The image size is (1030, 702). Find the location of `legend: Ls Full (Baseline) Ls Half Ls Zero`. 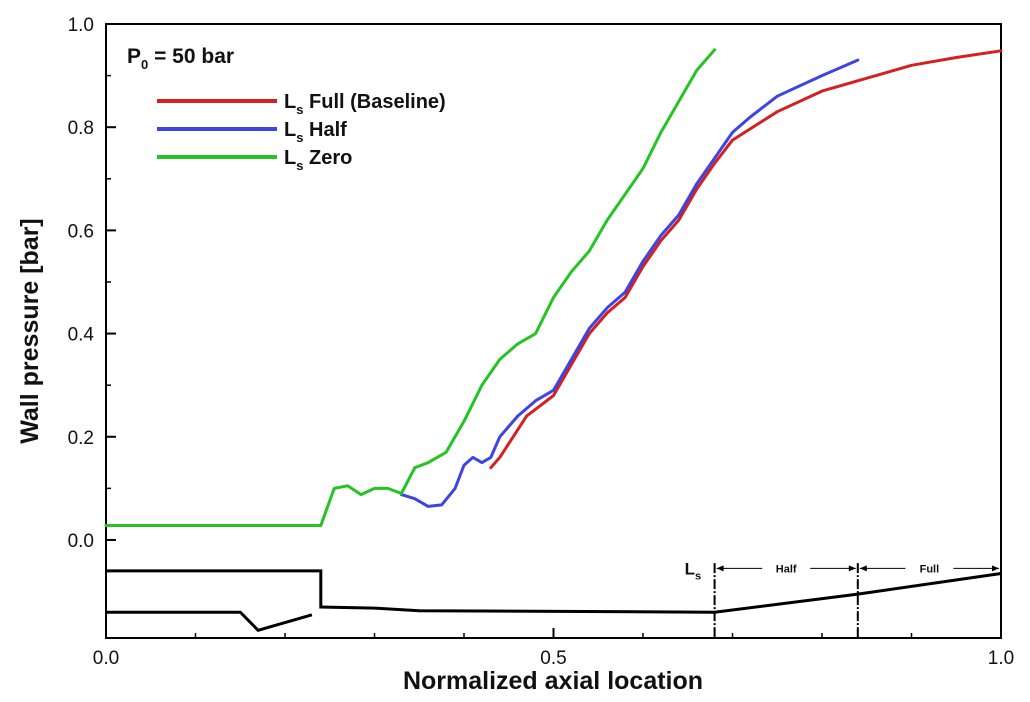

legend: Ls Full (Baseline) Ls Half Ls Zero is located at coordinates (301, 132).